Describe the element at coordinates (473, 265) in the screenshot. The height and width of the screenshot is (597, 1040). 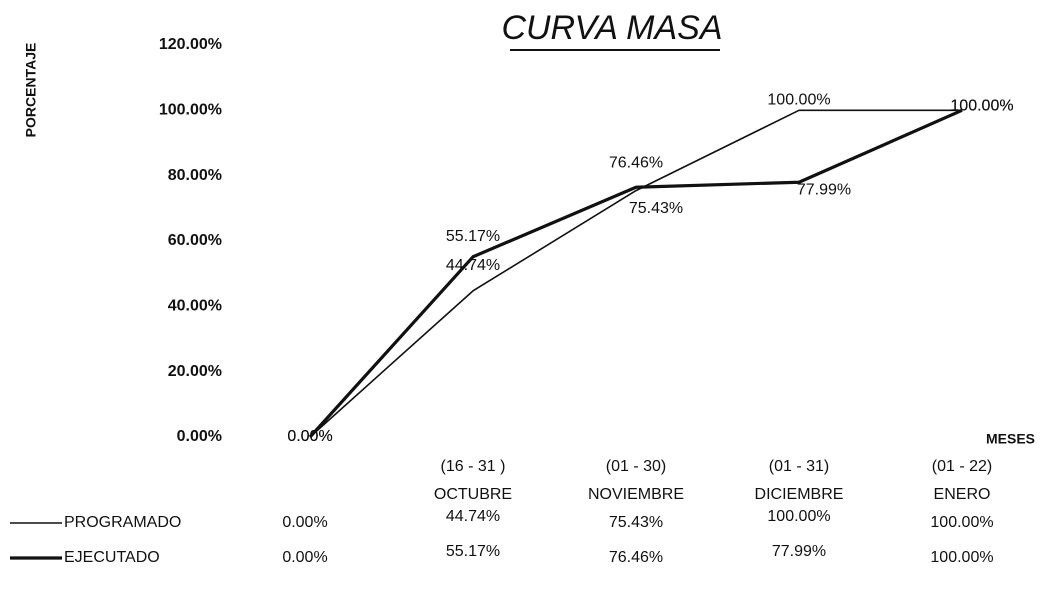
I see `data-label: 44.74%` at that location.